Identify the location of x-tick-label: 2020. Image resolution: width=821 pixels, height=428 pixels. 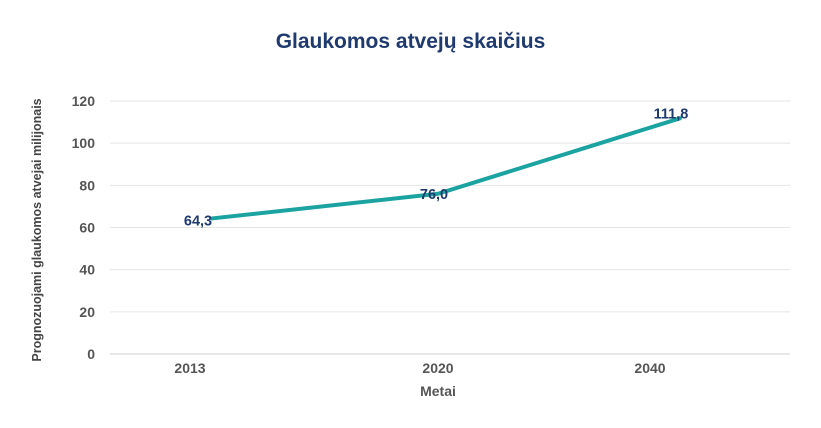
(437, 368).